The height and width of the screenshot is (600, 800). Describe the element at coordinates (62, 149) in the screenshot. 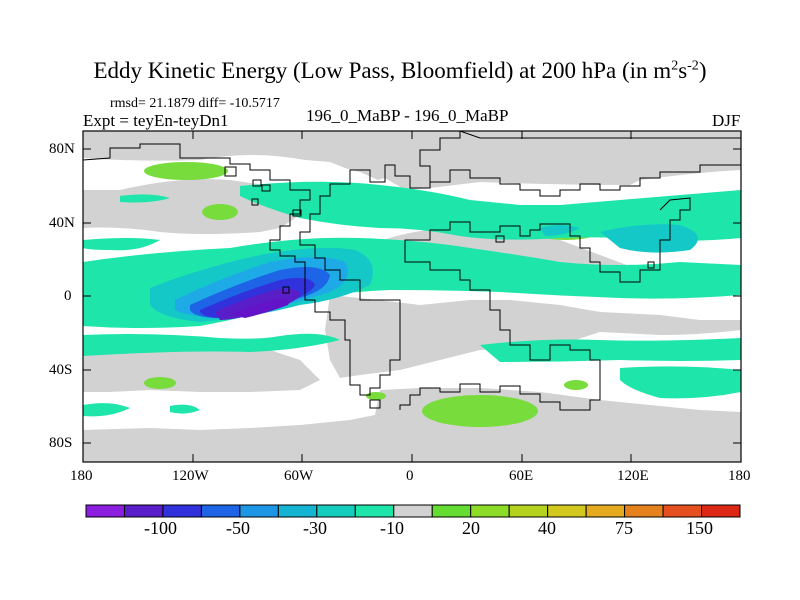

I see `lat-label-80n: 80N` at that location.